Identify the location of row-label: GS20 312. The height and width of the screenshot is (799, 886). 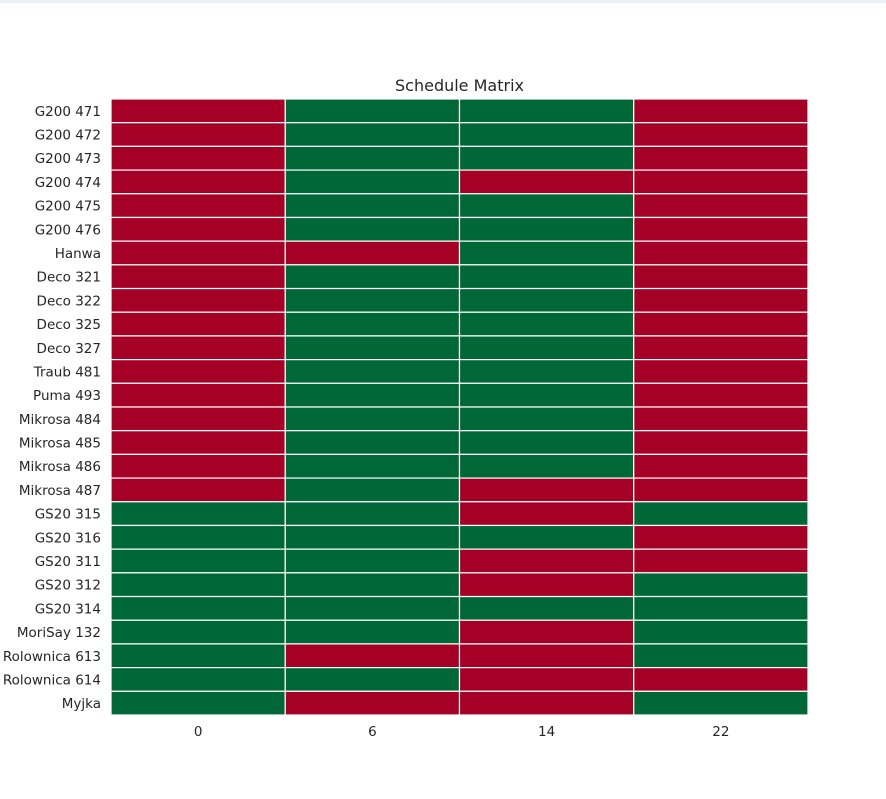
(68, 586).